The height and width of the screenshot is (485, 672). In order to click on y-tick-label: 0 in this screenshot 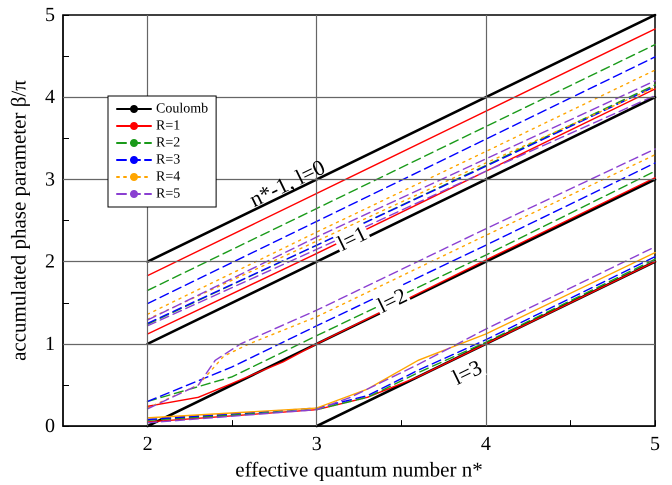, I will do `click(50, 426)`.